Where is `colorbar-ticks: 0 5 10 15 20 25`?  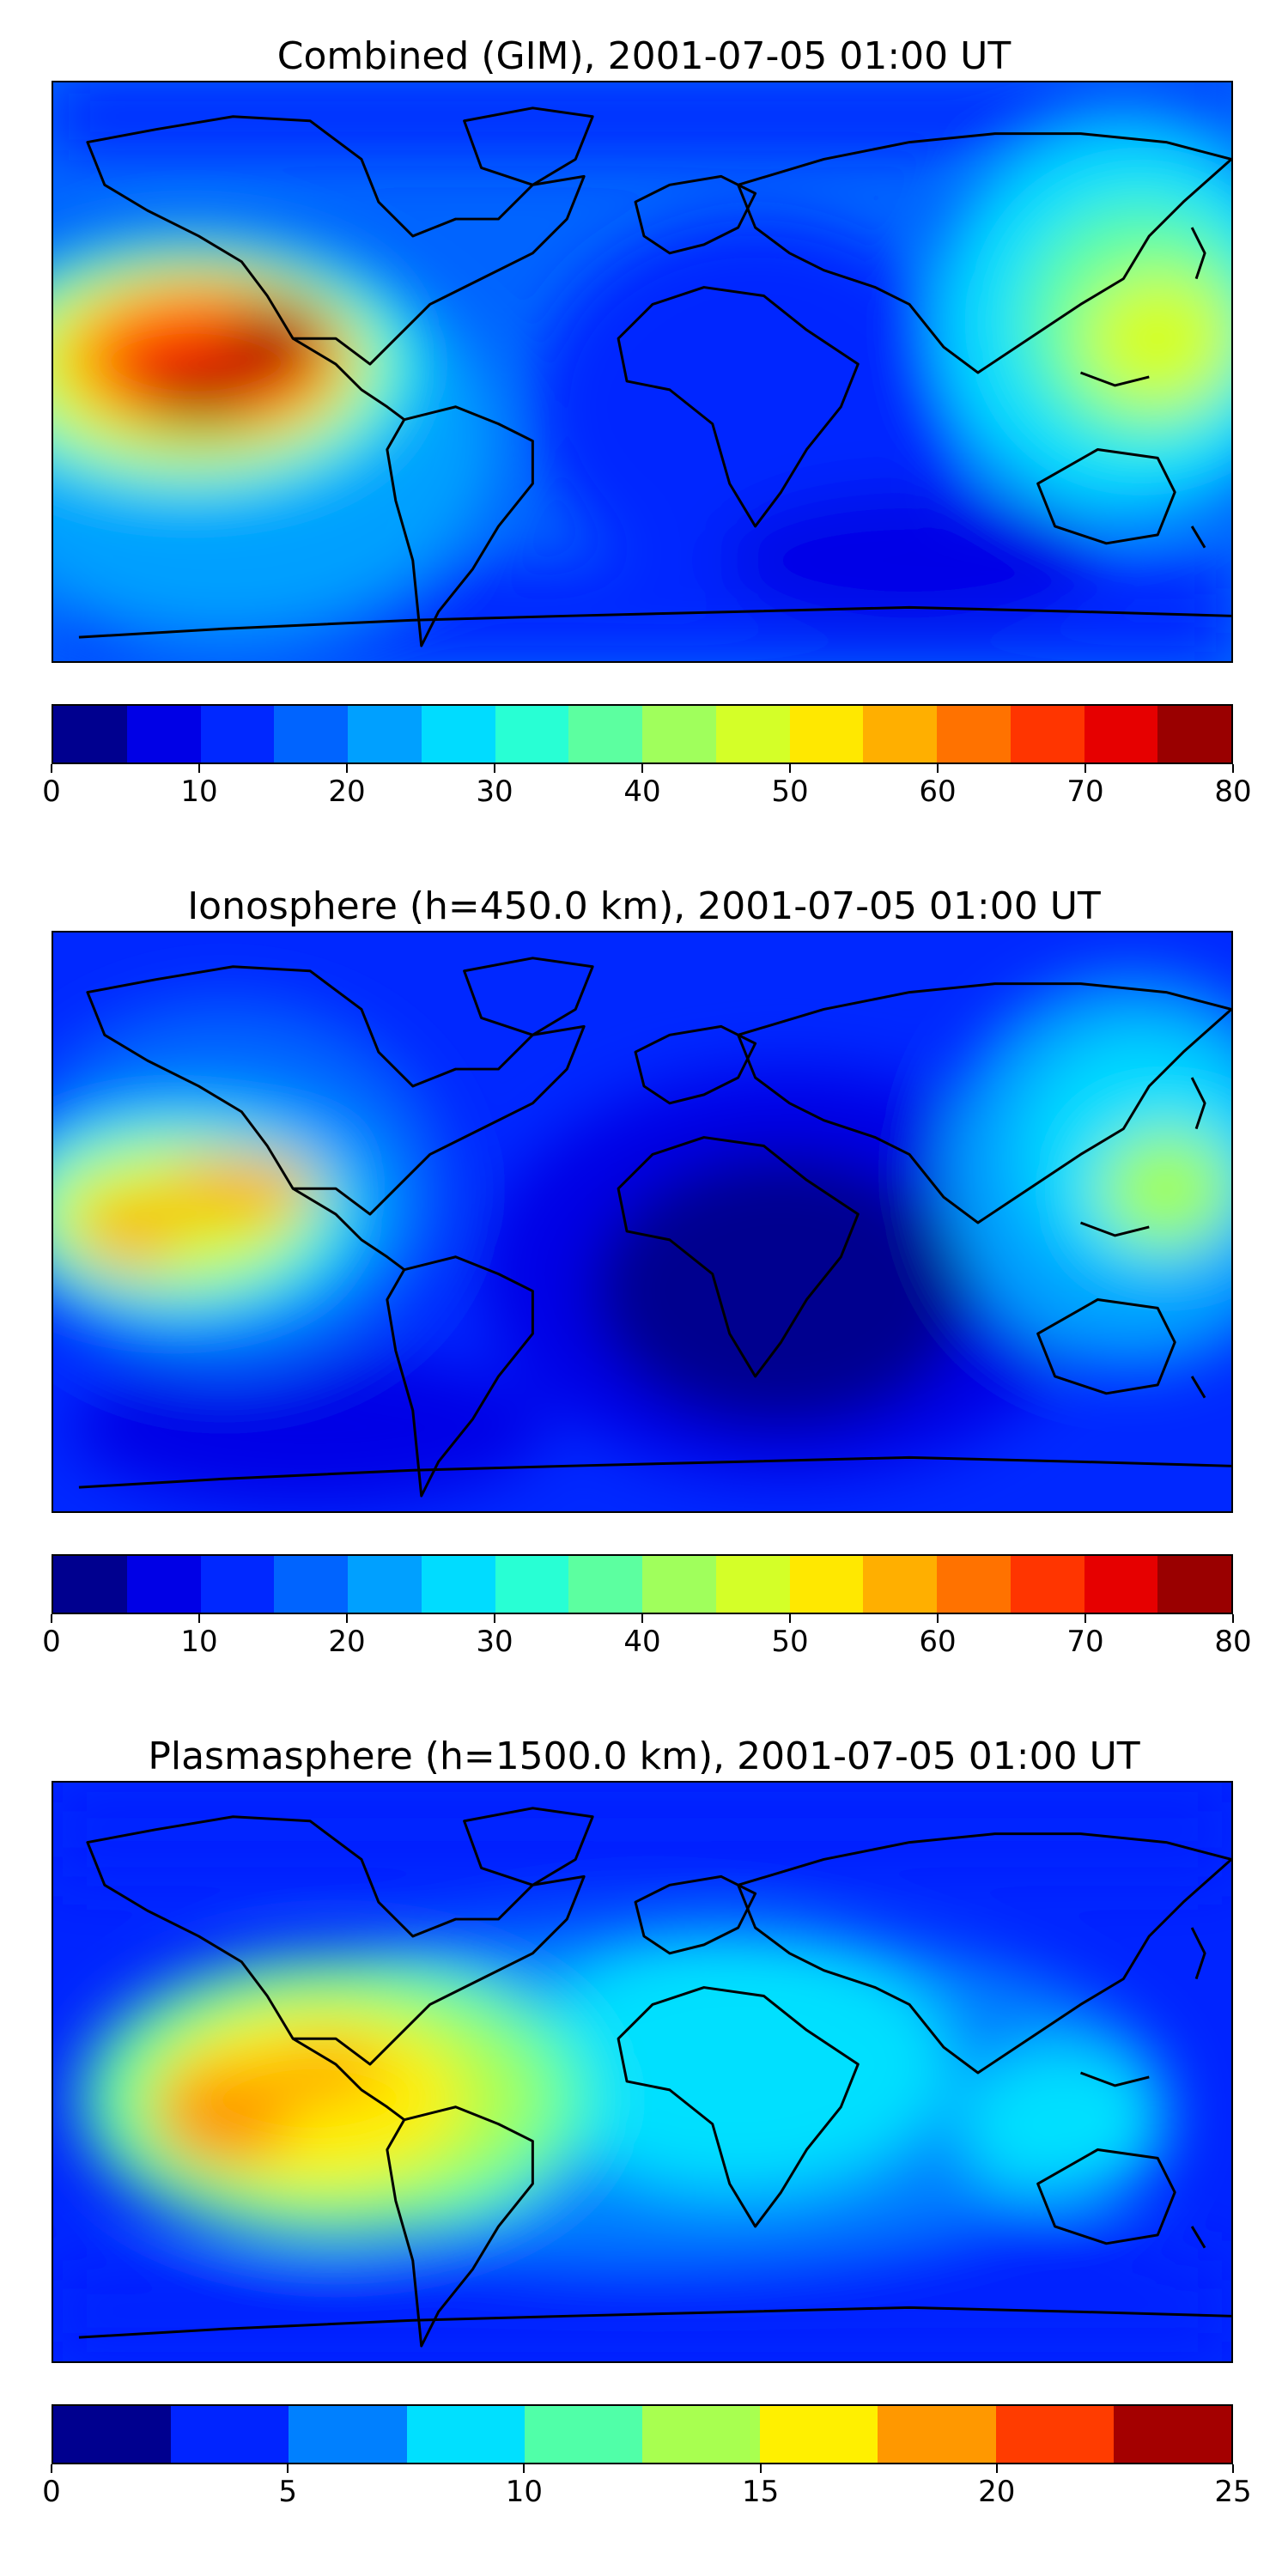 colorbar-ticks: 0 5 10 15 20 25 is located at coordinates (647, 2490).